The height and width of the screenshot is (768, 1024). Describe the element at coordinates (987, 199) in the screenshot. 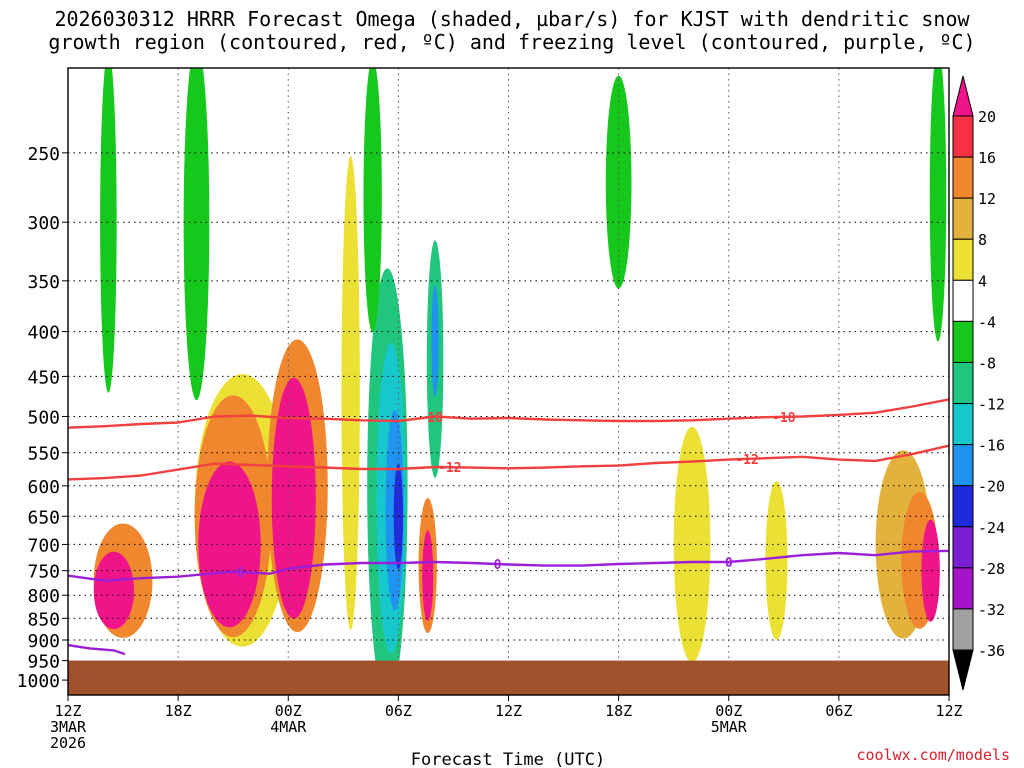

I see `colorbar-label-2: 12` at that location.